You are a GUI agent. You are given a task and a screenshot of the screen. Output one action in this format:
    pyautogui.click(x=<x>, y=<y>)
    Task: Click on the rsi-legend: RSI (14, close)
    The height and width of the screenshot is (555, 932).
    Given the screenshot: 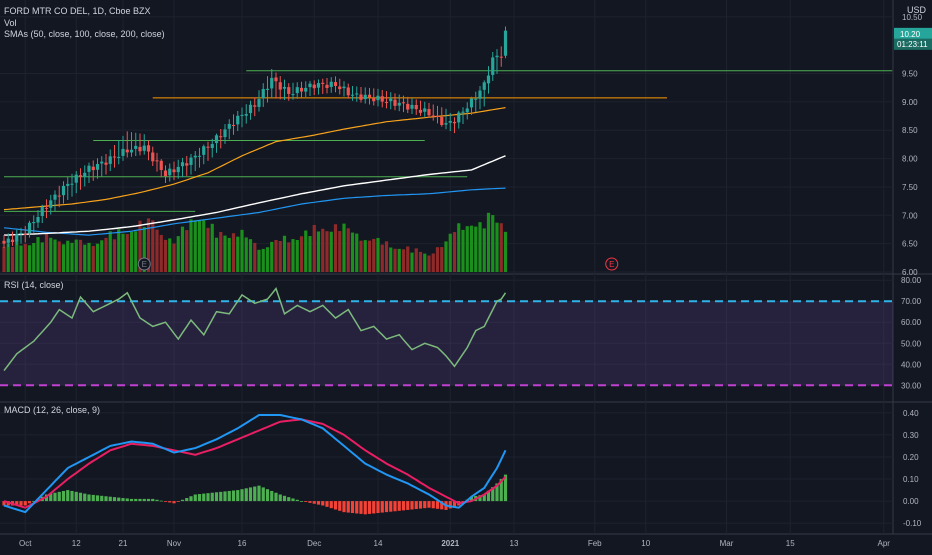 What is the action you would take?
    pyautogui.click(x=34, y=285)
    